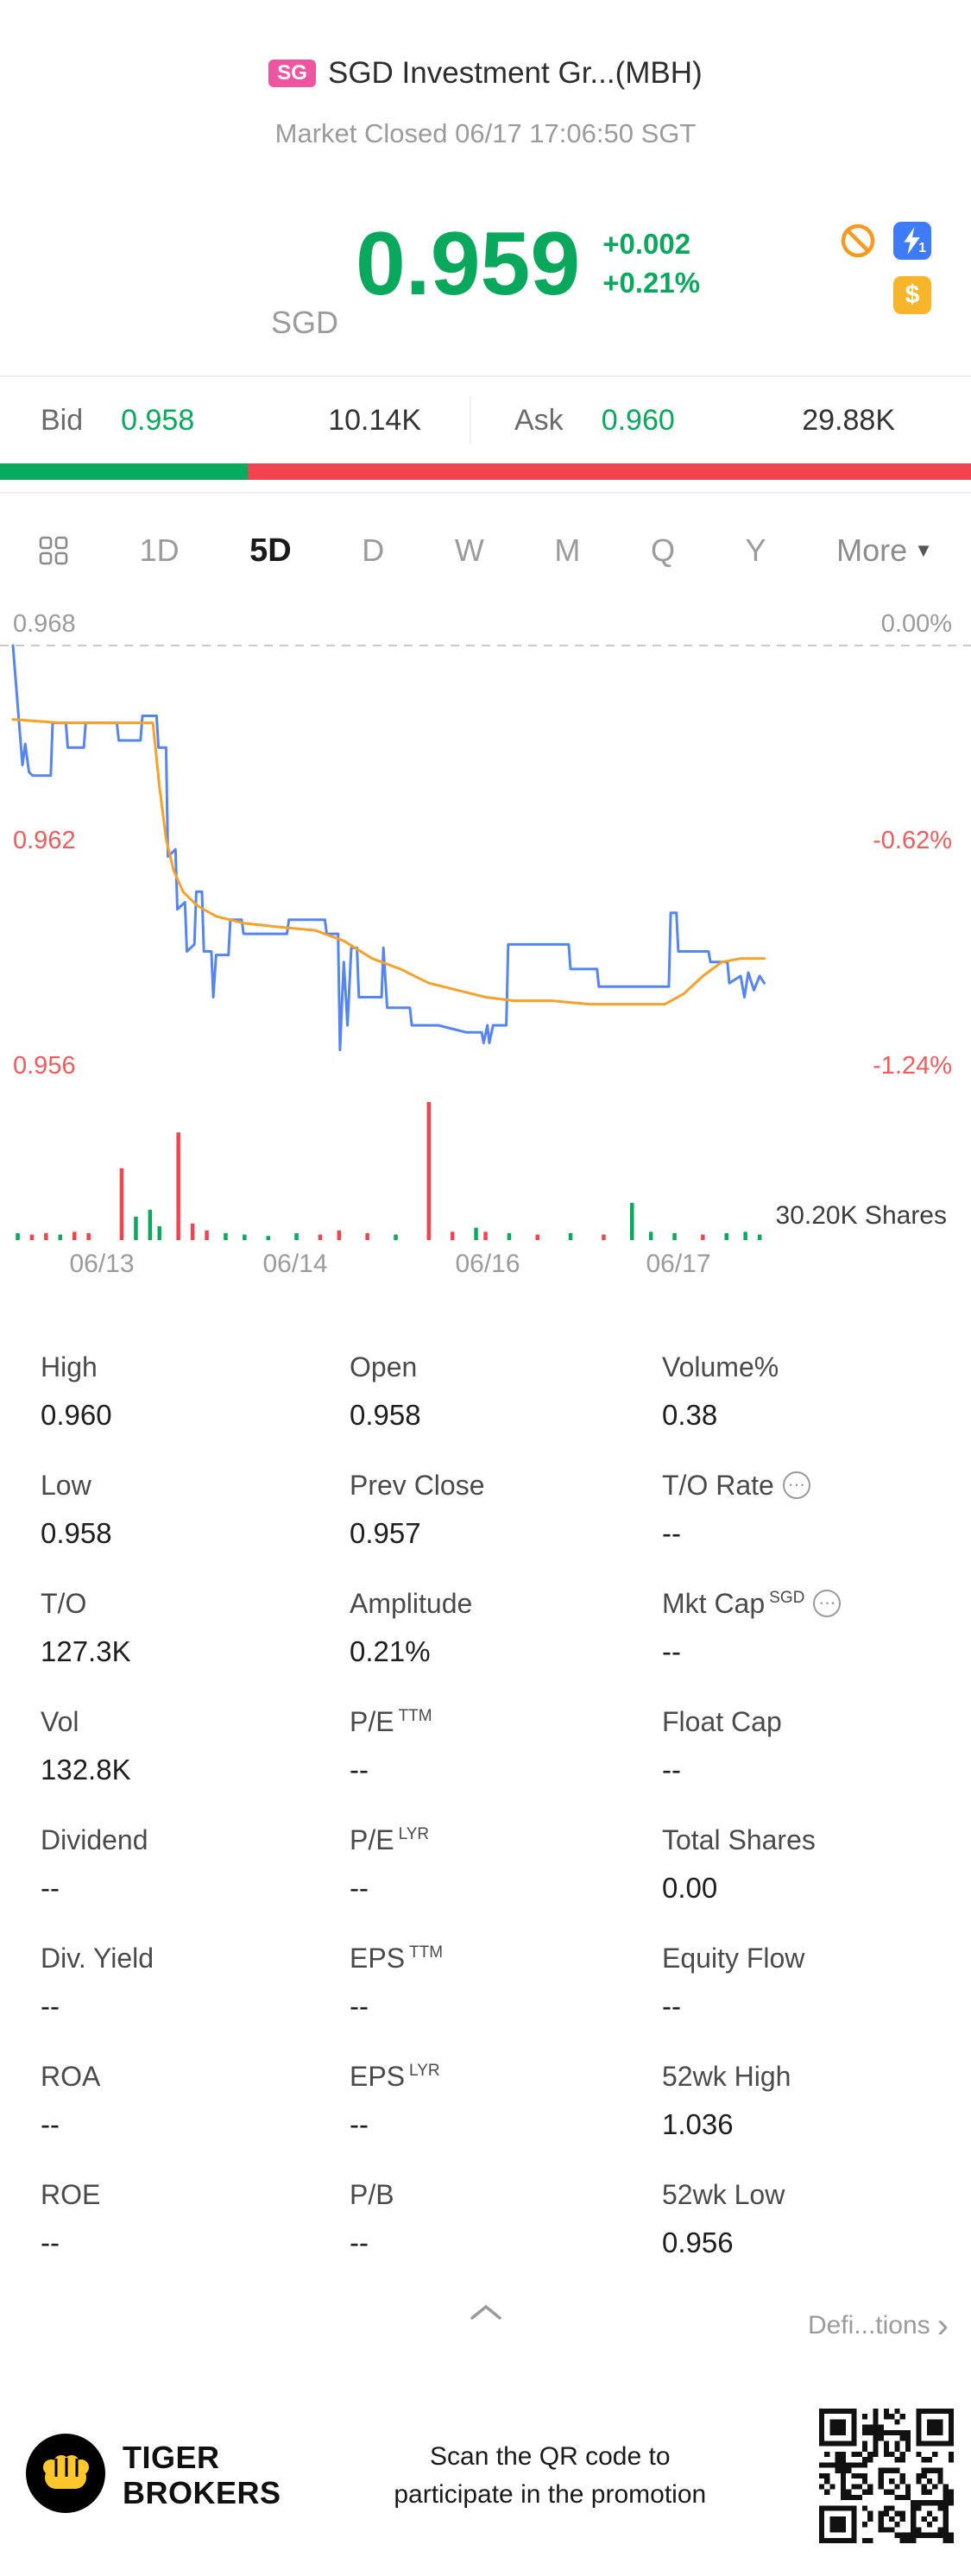 The image size is (971, 2576). What do you see at coordinates (506, 1410) in the screenshot?
I see `stat-open: Open 0.958` at bounding box center [506, 1410].